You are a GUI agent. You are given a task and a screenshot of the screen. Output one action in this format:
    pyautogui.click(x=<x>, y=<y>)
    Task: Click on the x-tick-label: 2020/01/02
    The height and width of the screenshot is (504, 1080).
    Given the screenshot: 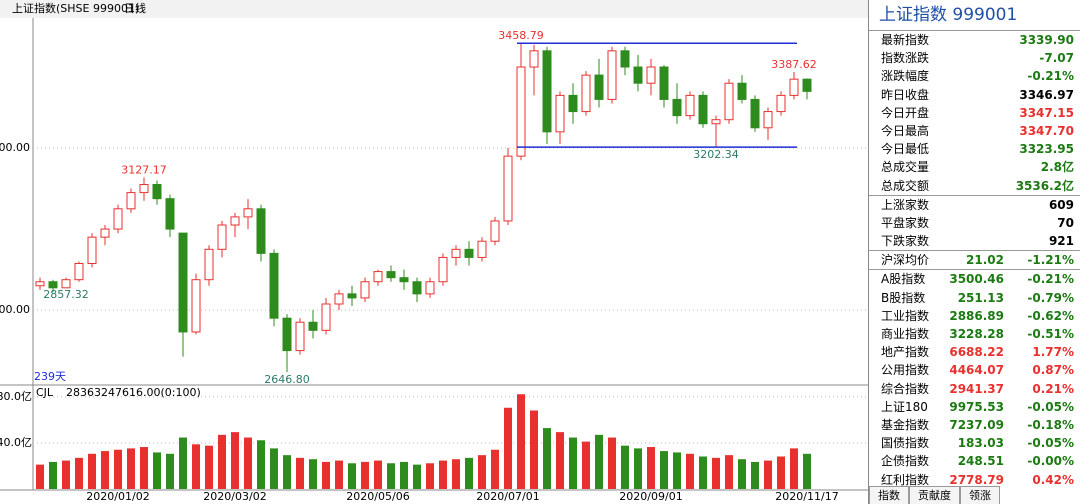 What is the action you would take?
    pyautogui.click(x=117, y=496)
    